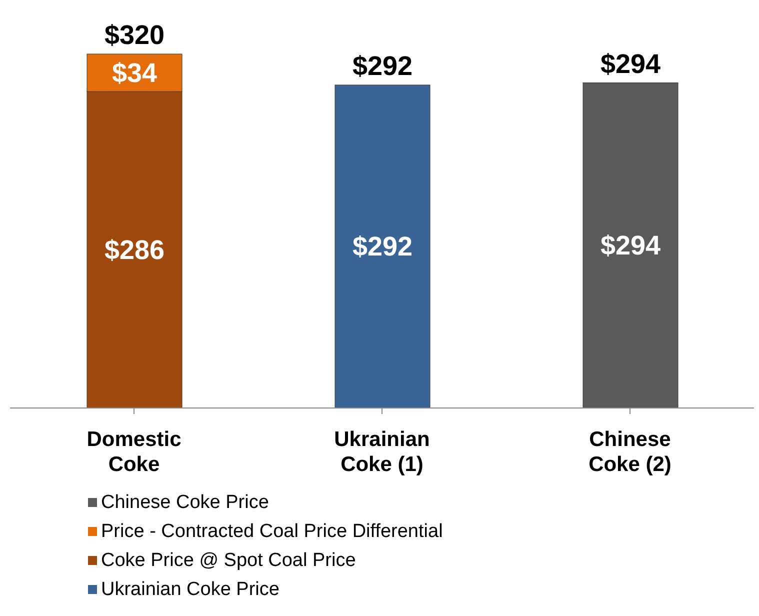 This screenshot has width=759, height=616. I want to click on data-label: $292, so click(382, 246).